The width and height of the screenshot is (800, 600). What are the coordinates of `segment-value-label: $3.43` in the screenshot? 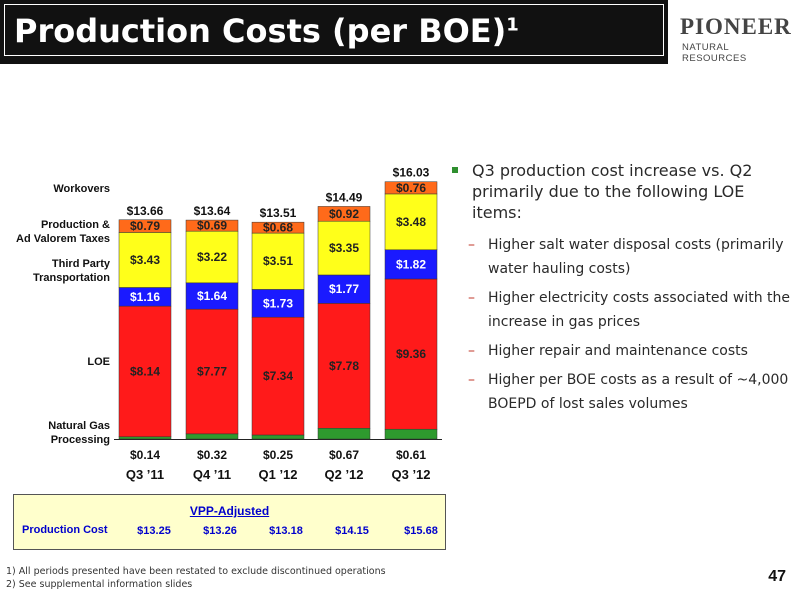 It's located at (145, 260).